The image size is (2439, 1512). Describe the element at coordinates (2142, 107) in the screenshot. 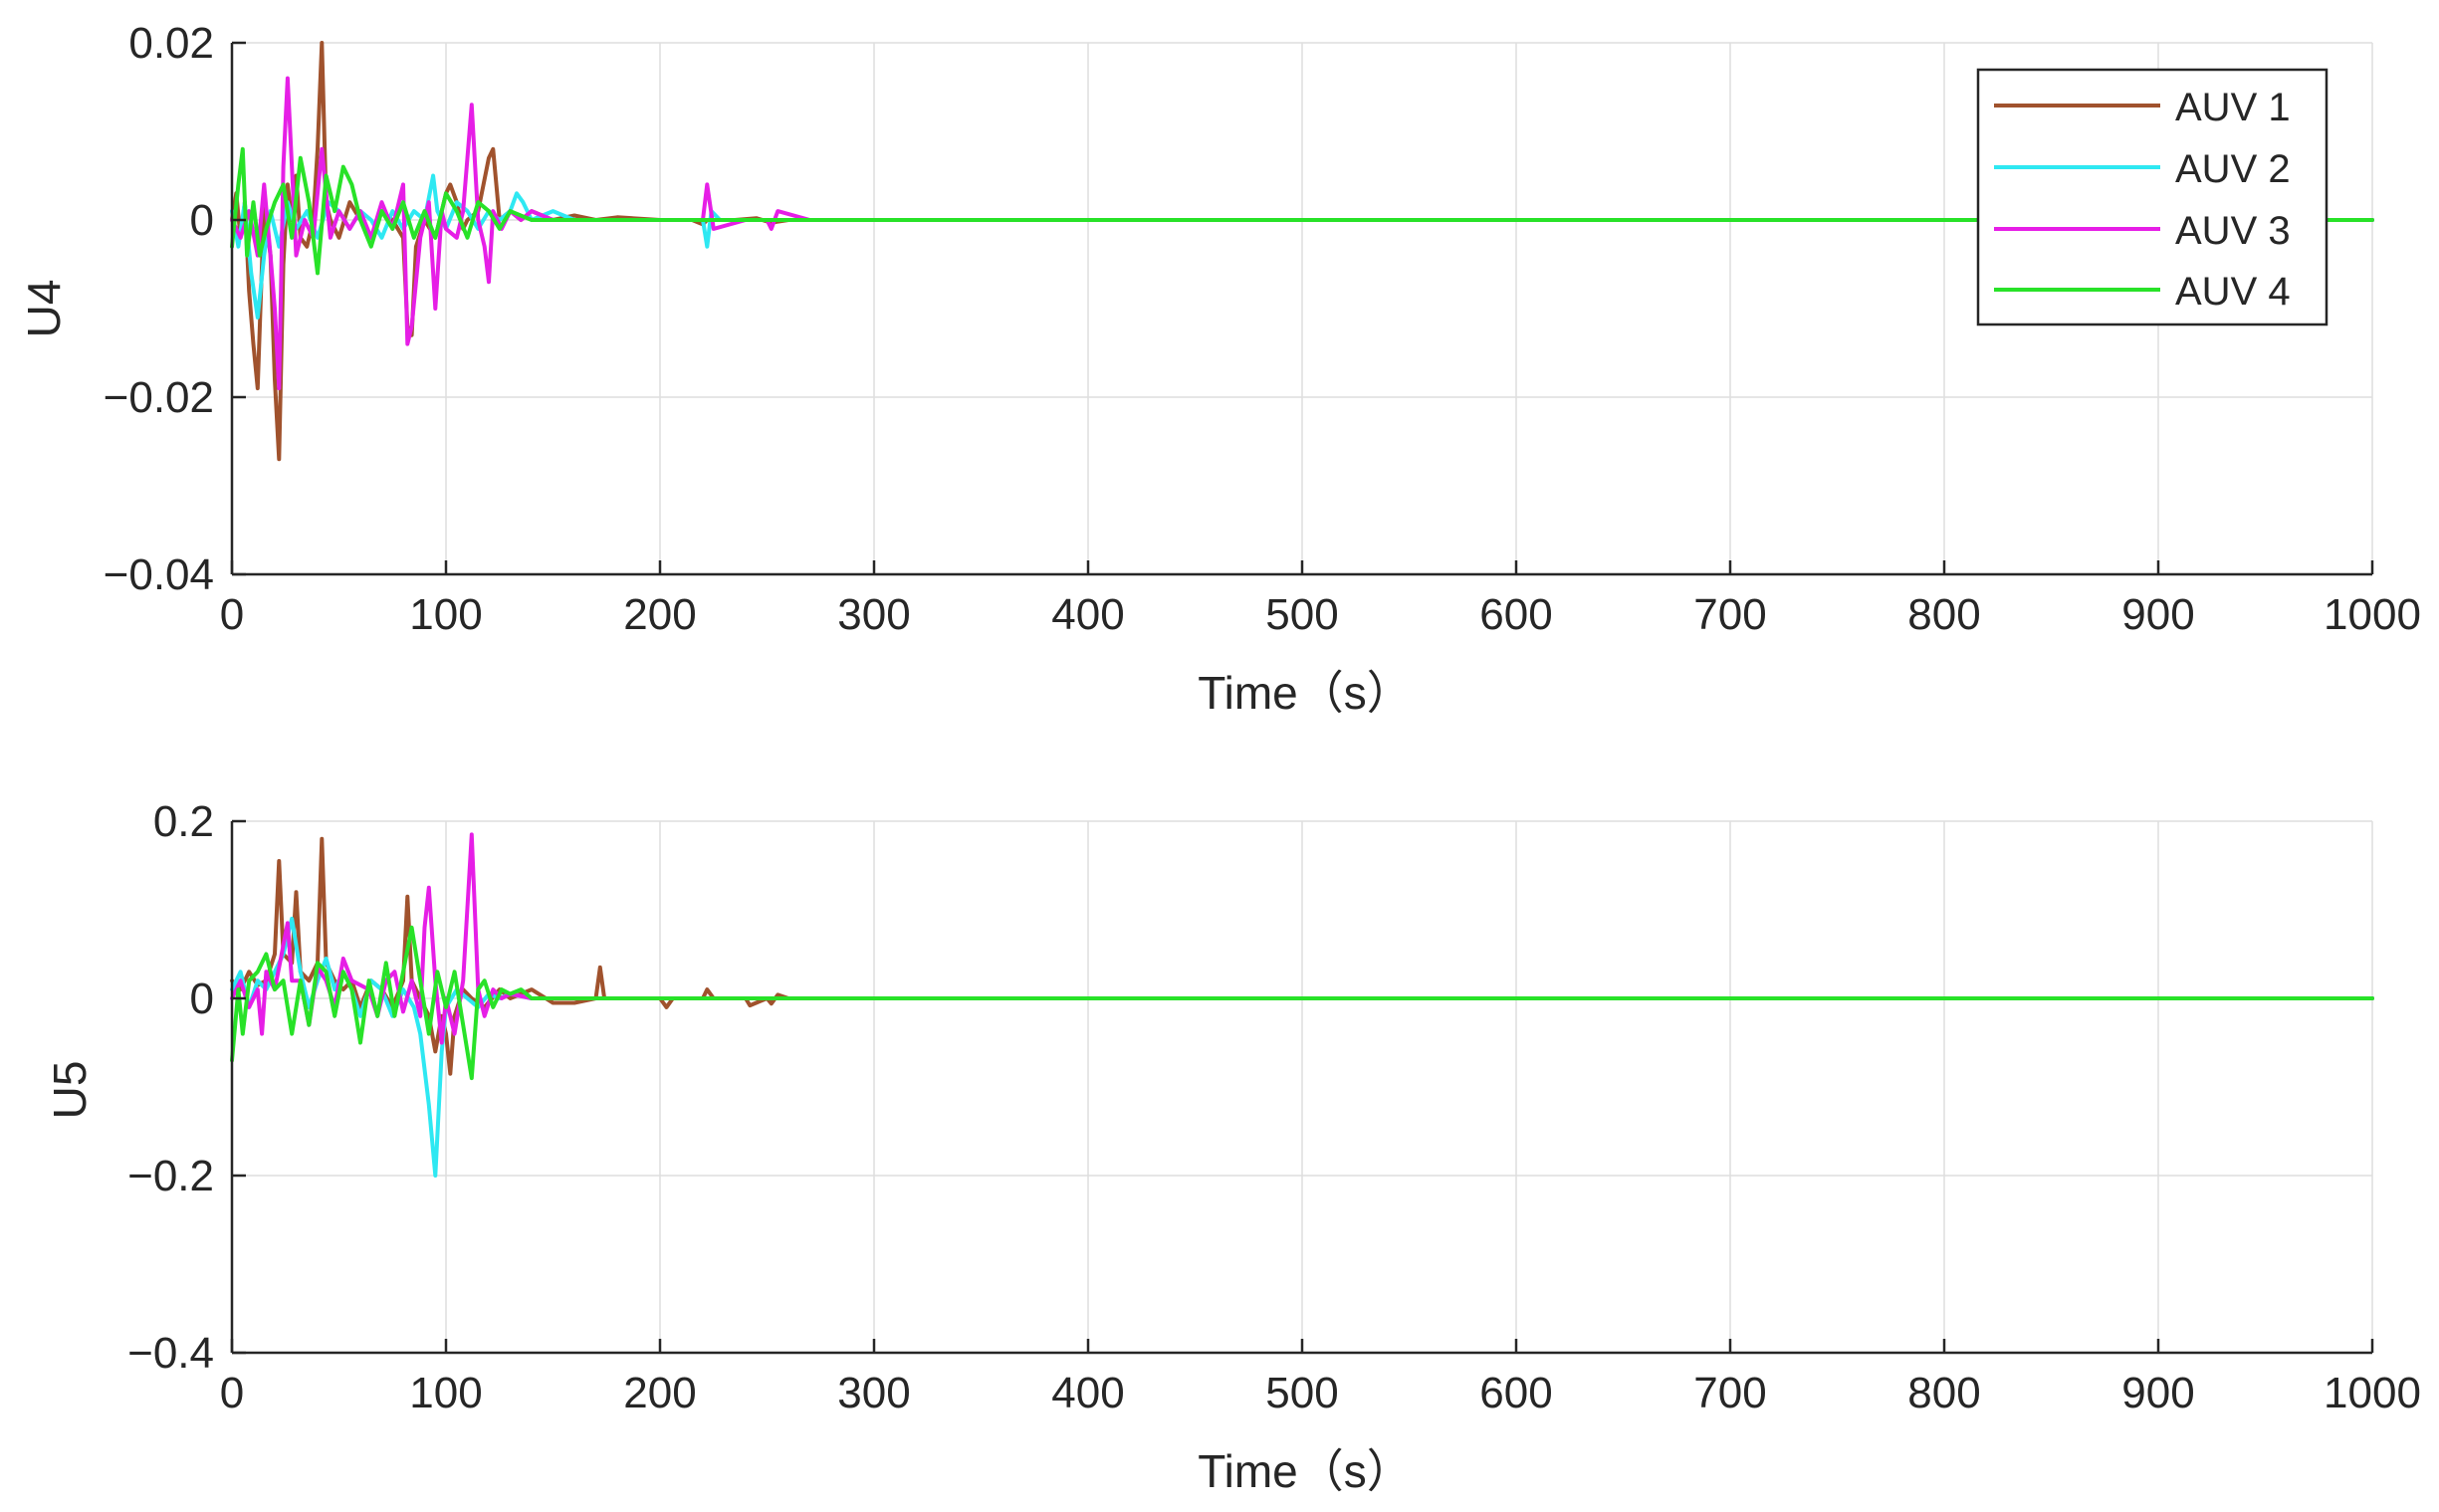

I see `legend-entry-auv-1: AUV 1` at that location.